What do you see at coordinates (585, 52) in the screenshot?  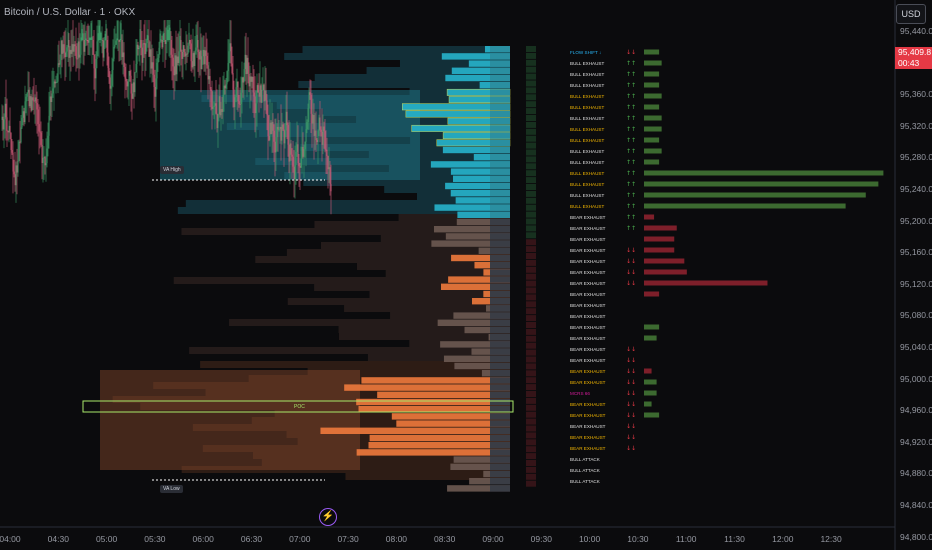 I see `signal-label: FLOW SHIFT ↓` at bounding box center [585, 52].